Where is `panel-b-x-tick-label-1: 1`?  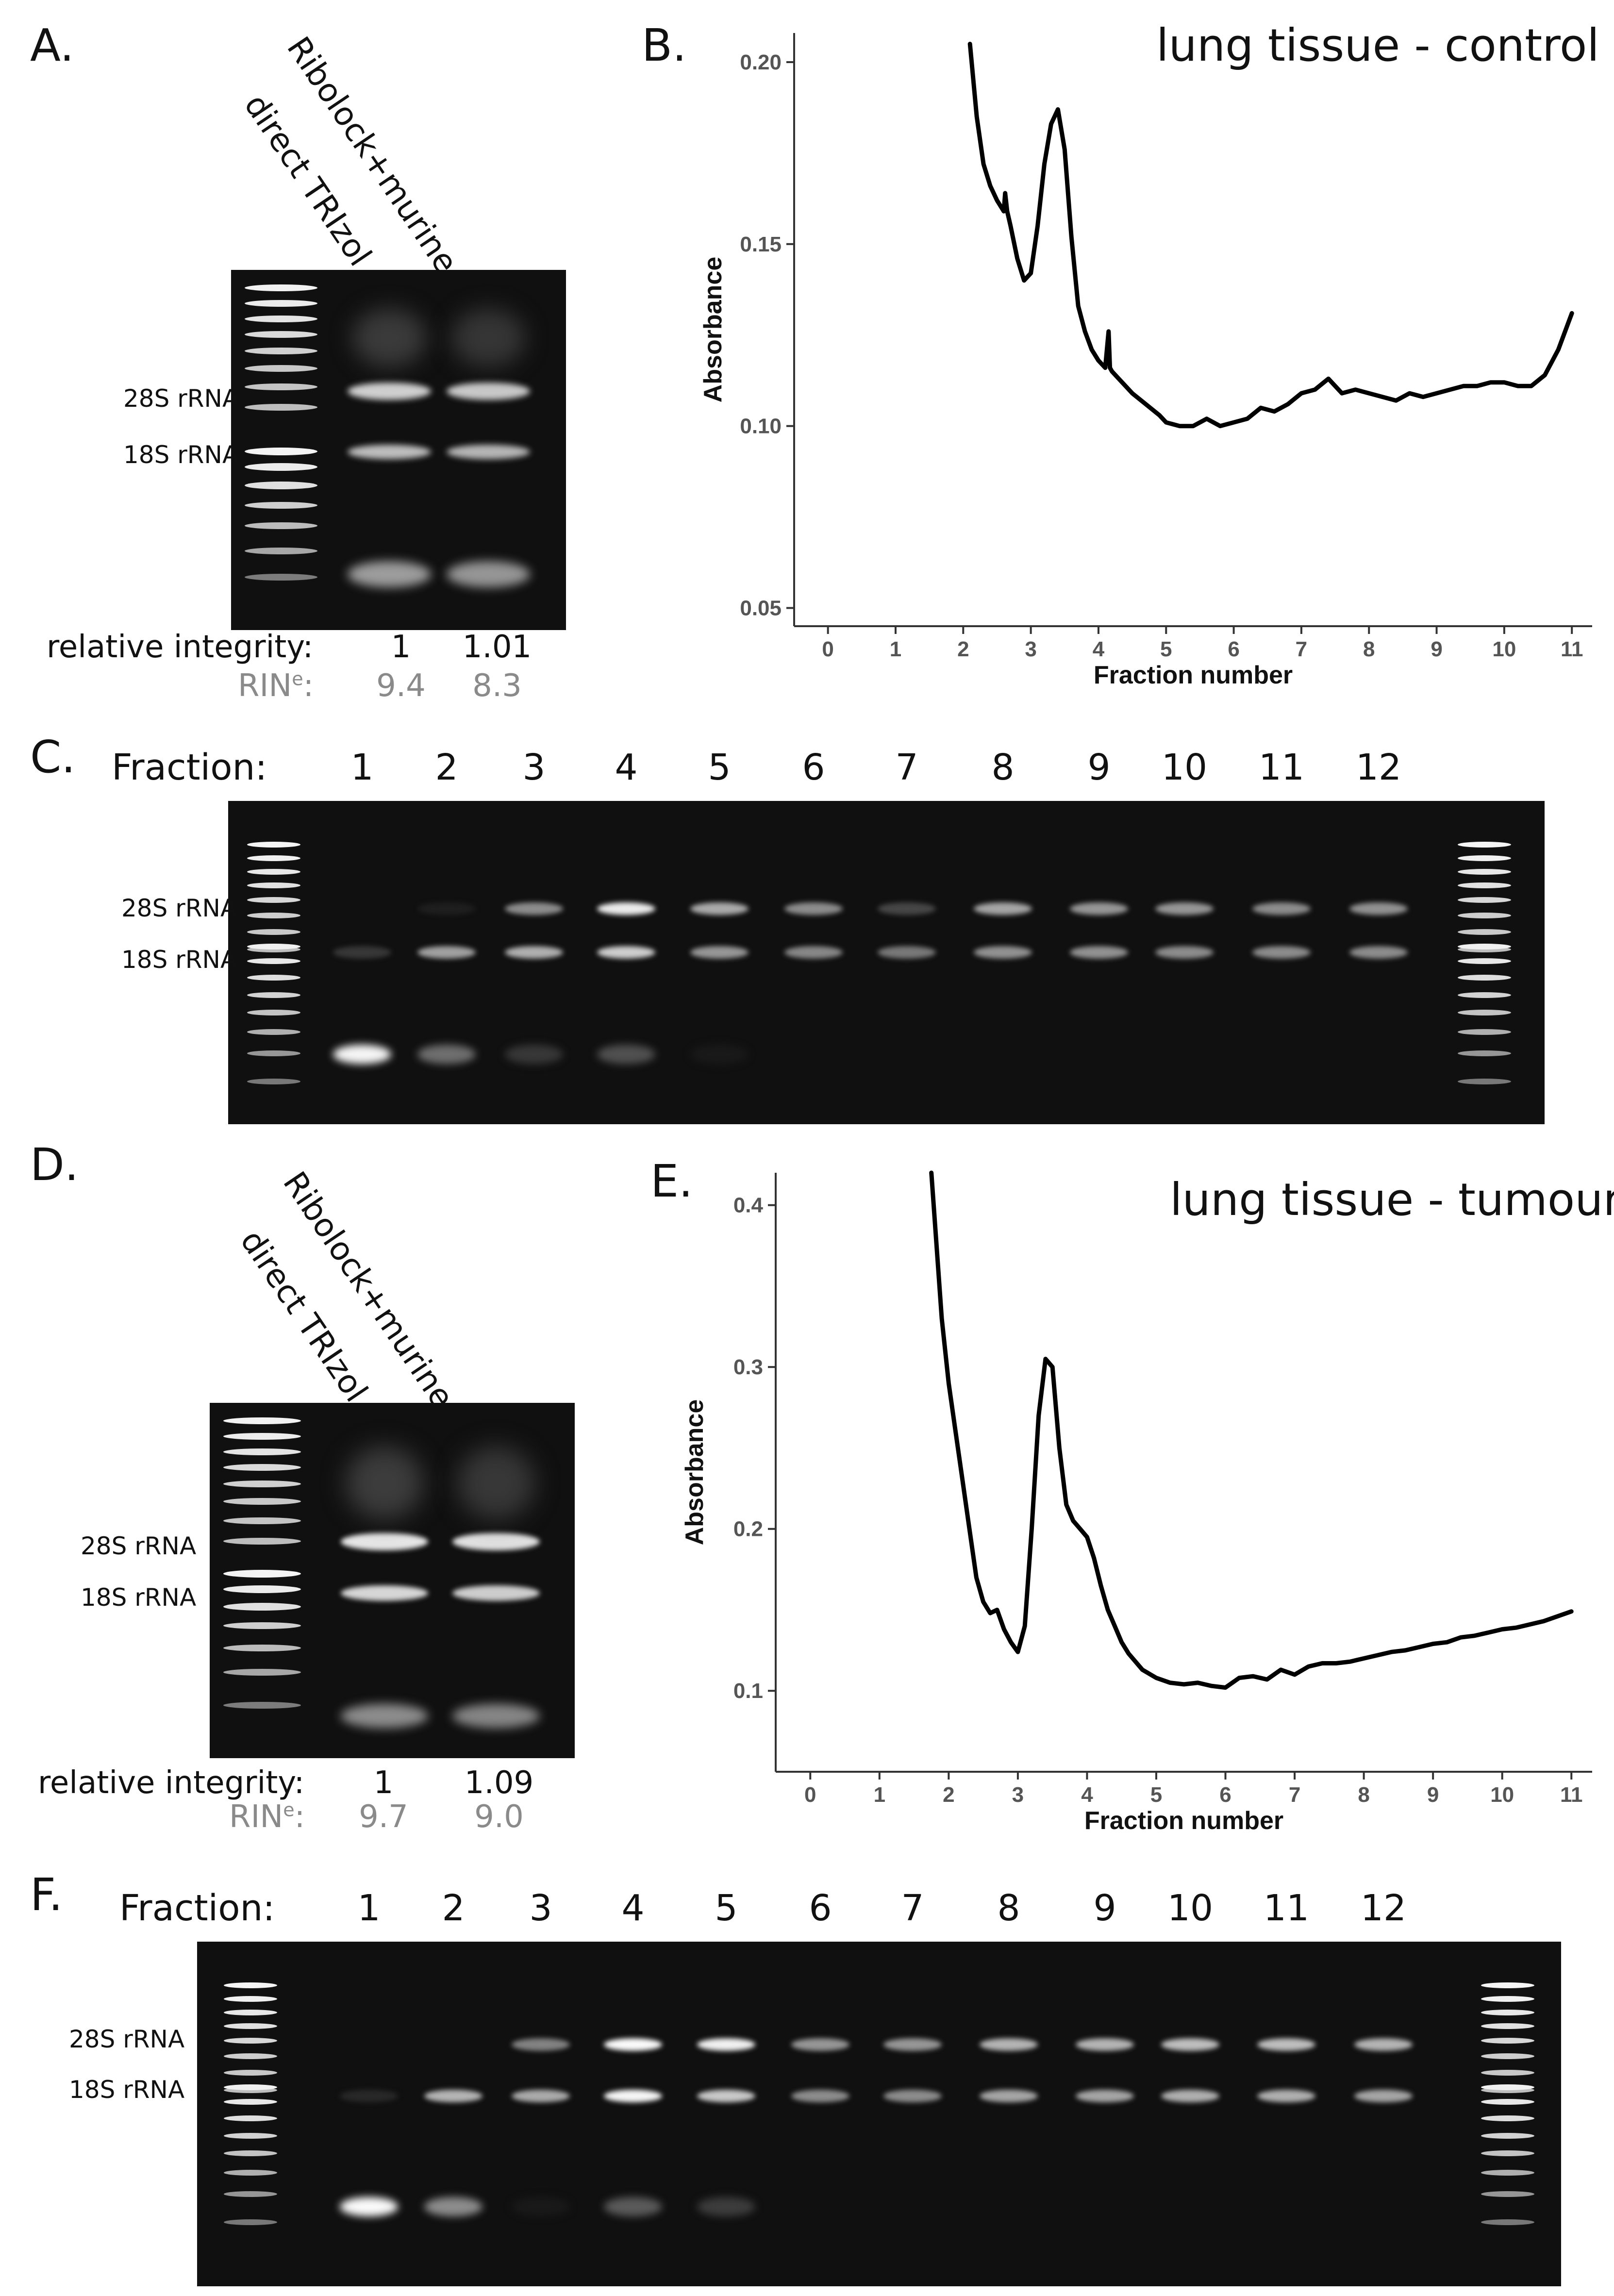 panel-b-x-tick-label-1: 1 is located at coordinates (895, 649).